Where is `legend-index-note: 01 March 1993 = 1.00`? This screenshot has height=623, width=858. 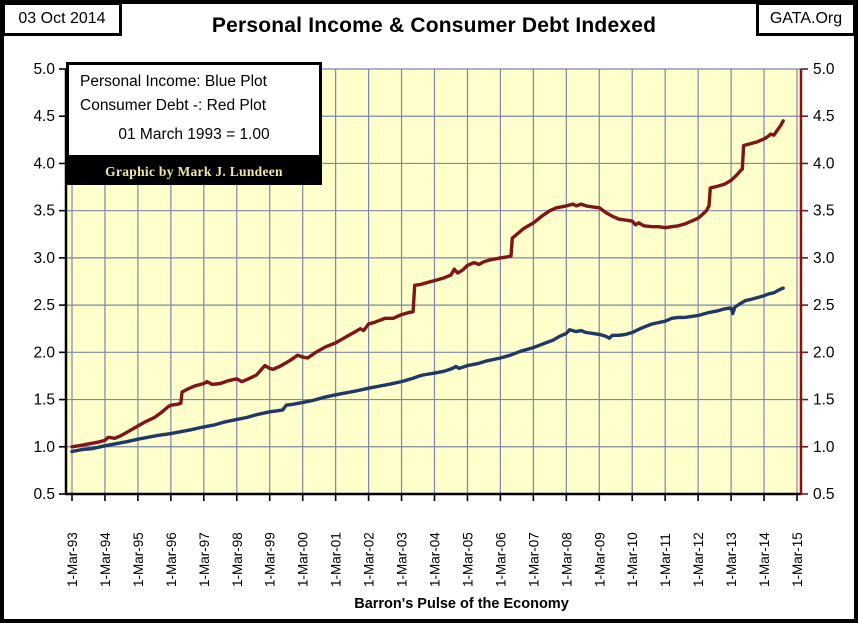
legend-index-note: 01 March 1993 = 1.00 is located at coordinates (194, 134).